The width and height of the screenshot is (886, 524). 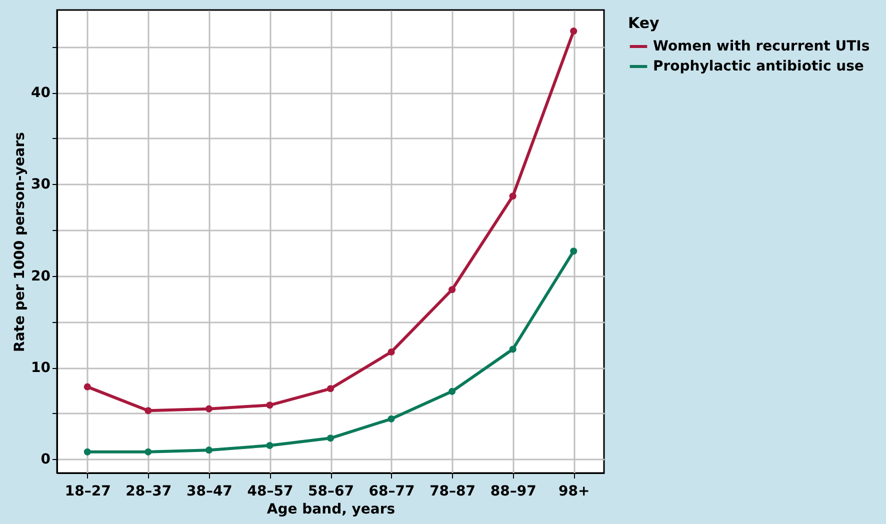 What do you see at coordinates (45, 460) in the screenshot?
I see `y-tick-label: 0` at bounding box center [45, 460].